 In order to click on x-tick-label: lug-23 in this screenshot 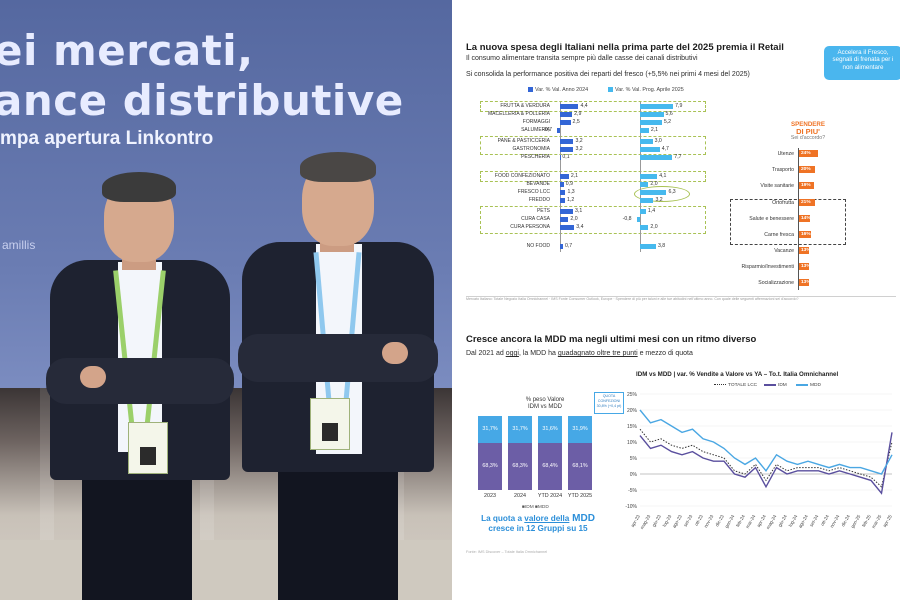, I will do `click(667, 521)`.